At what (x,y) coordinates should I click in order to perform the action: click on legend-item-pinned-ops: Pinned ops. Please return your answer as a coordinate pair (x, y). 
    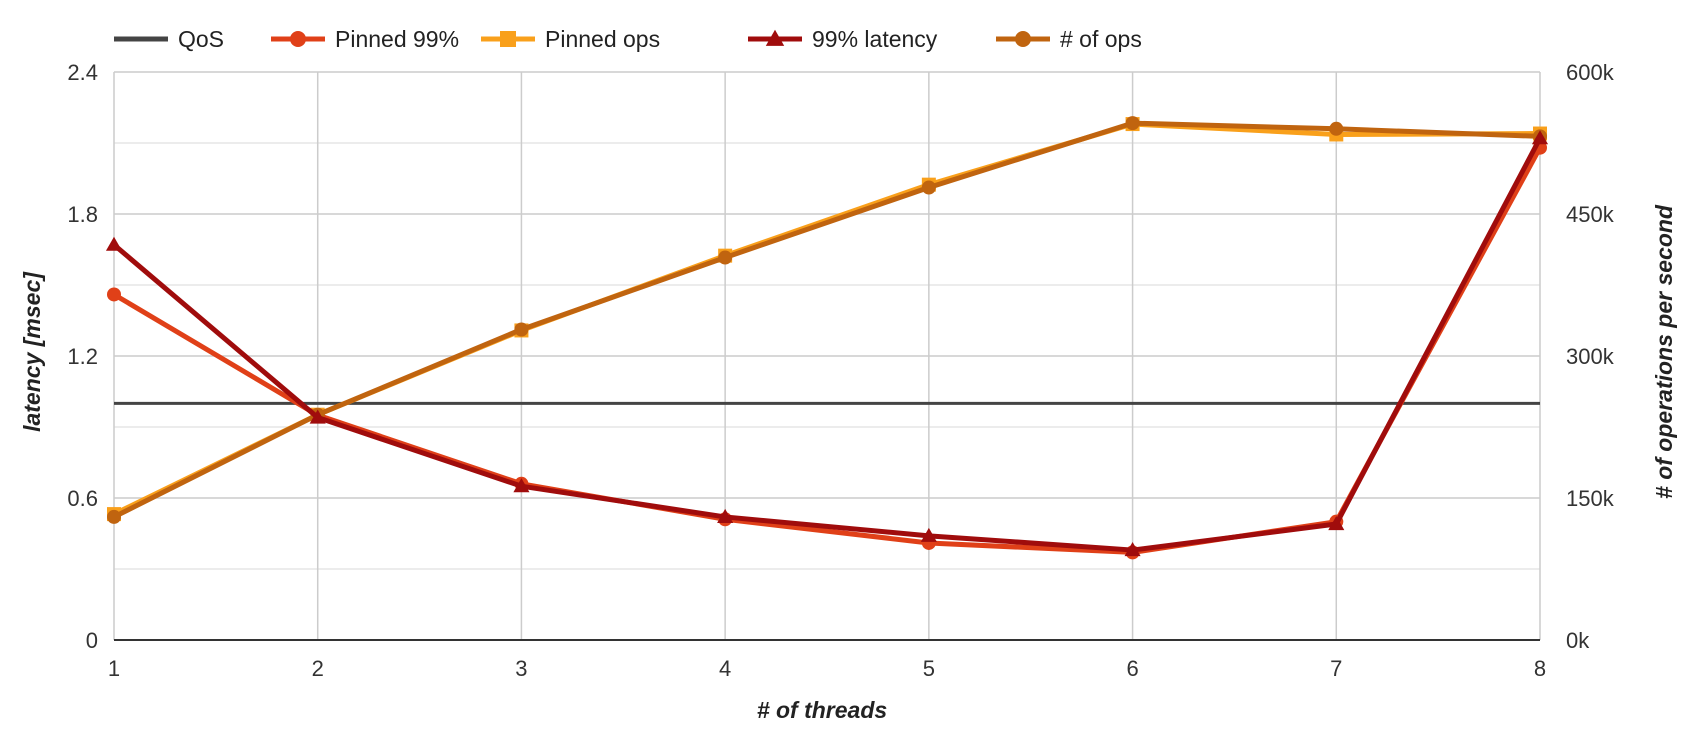
    Looking at the image, I should click on (570, 39).